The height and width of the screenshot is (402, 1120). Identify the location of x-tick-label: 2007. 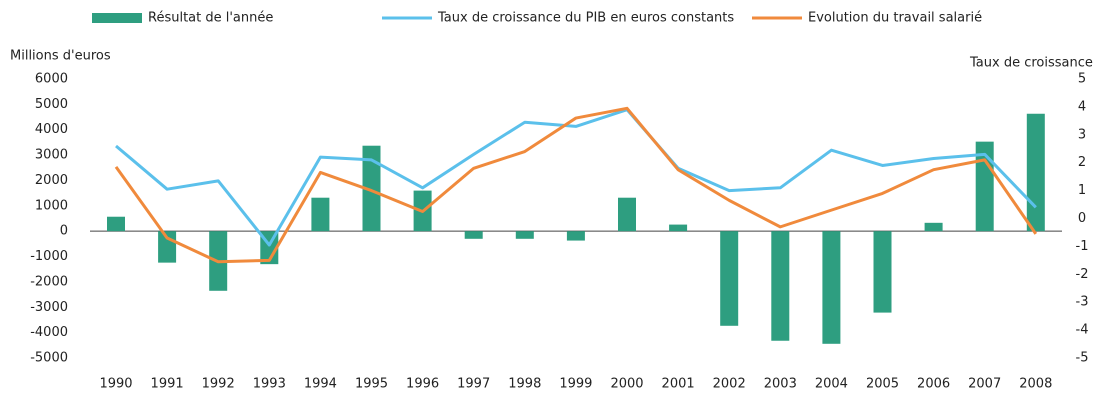
(984, 384).